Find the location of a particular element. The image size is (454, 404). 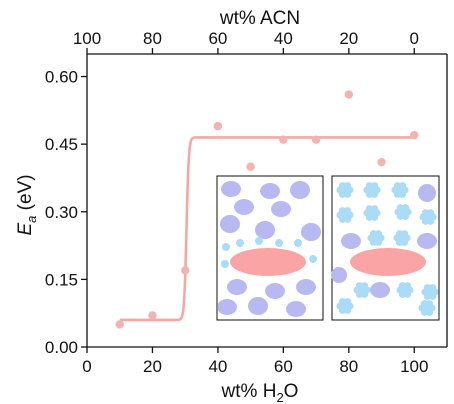

x-tick-label-1: 20 is located at coordinates (152, 366).